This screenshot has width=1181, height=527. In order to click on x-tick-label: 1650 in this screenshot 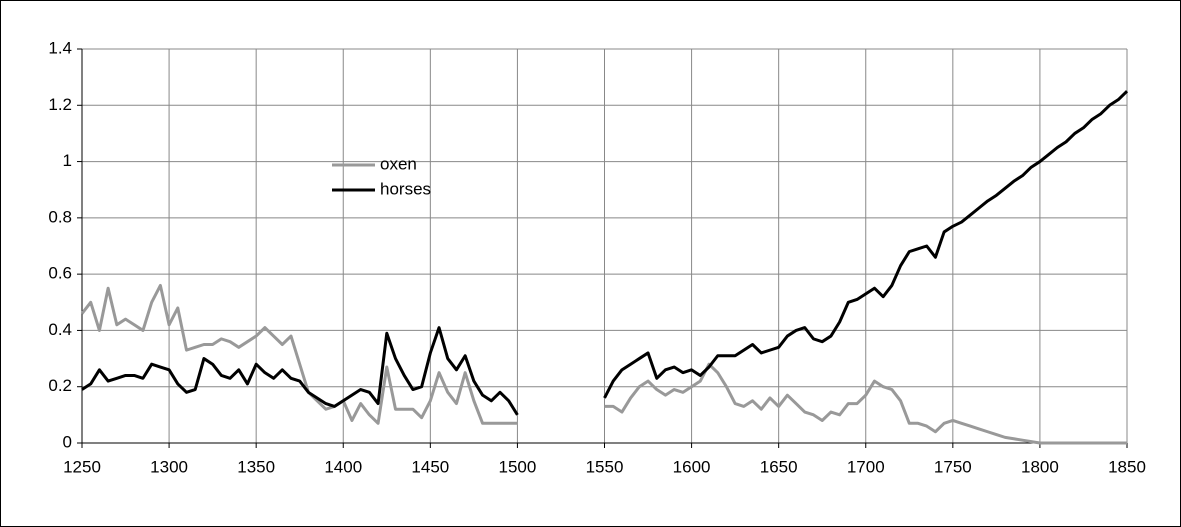, I will do `click(779, 466)`.